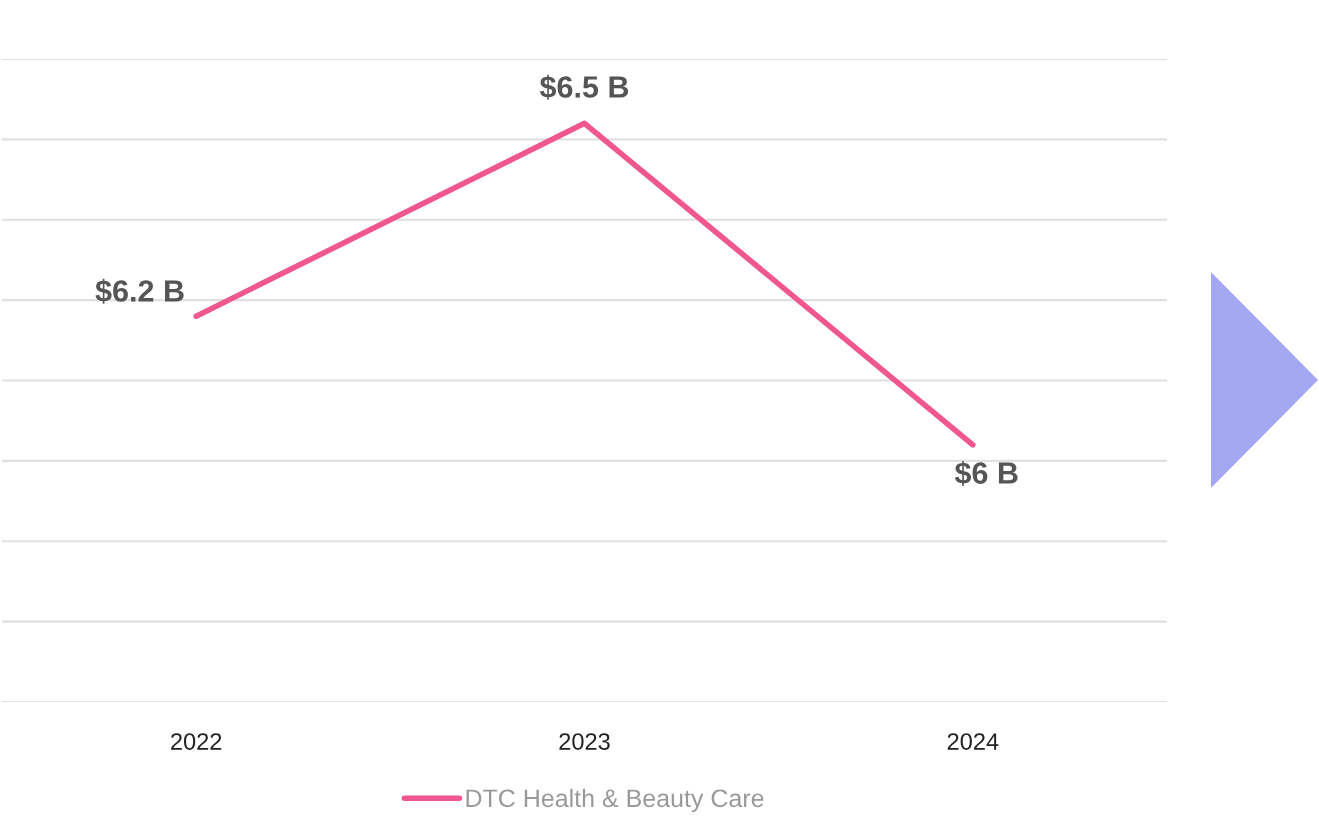  Describe the element at coordinates (584, 87) in the screenshot. I see `data-label: $6.5 B` at that location.